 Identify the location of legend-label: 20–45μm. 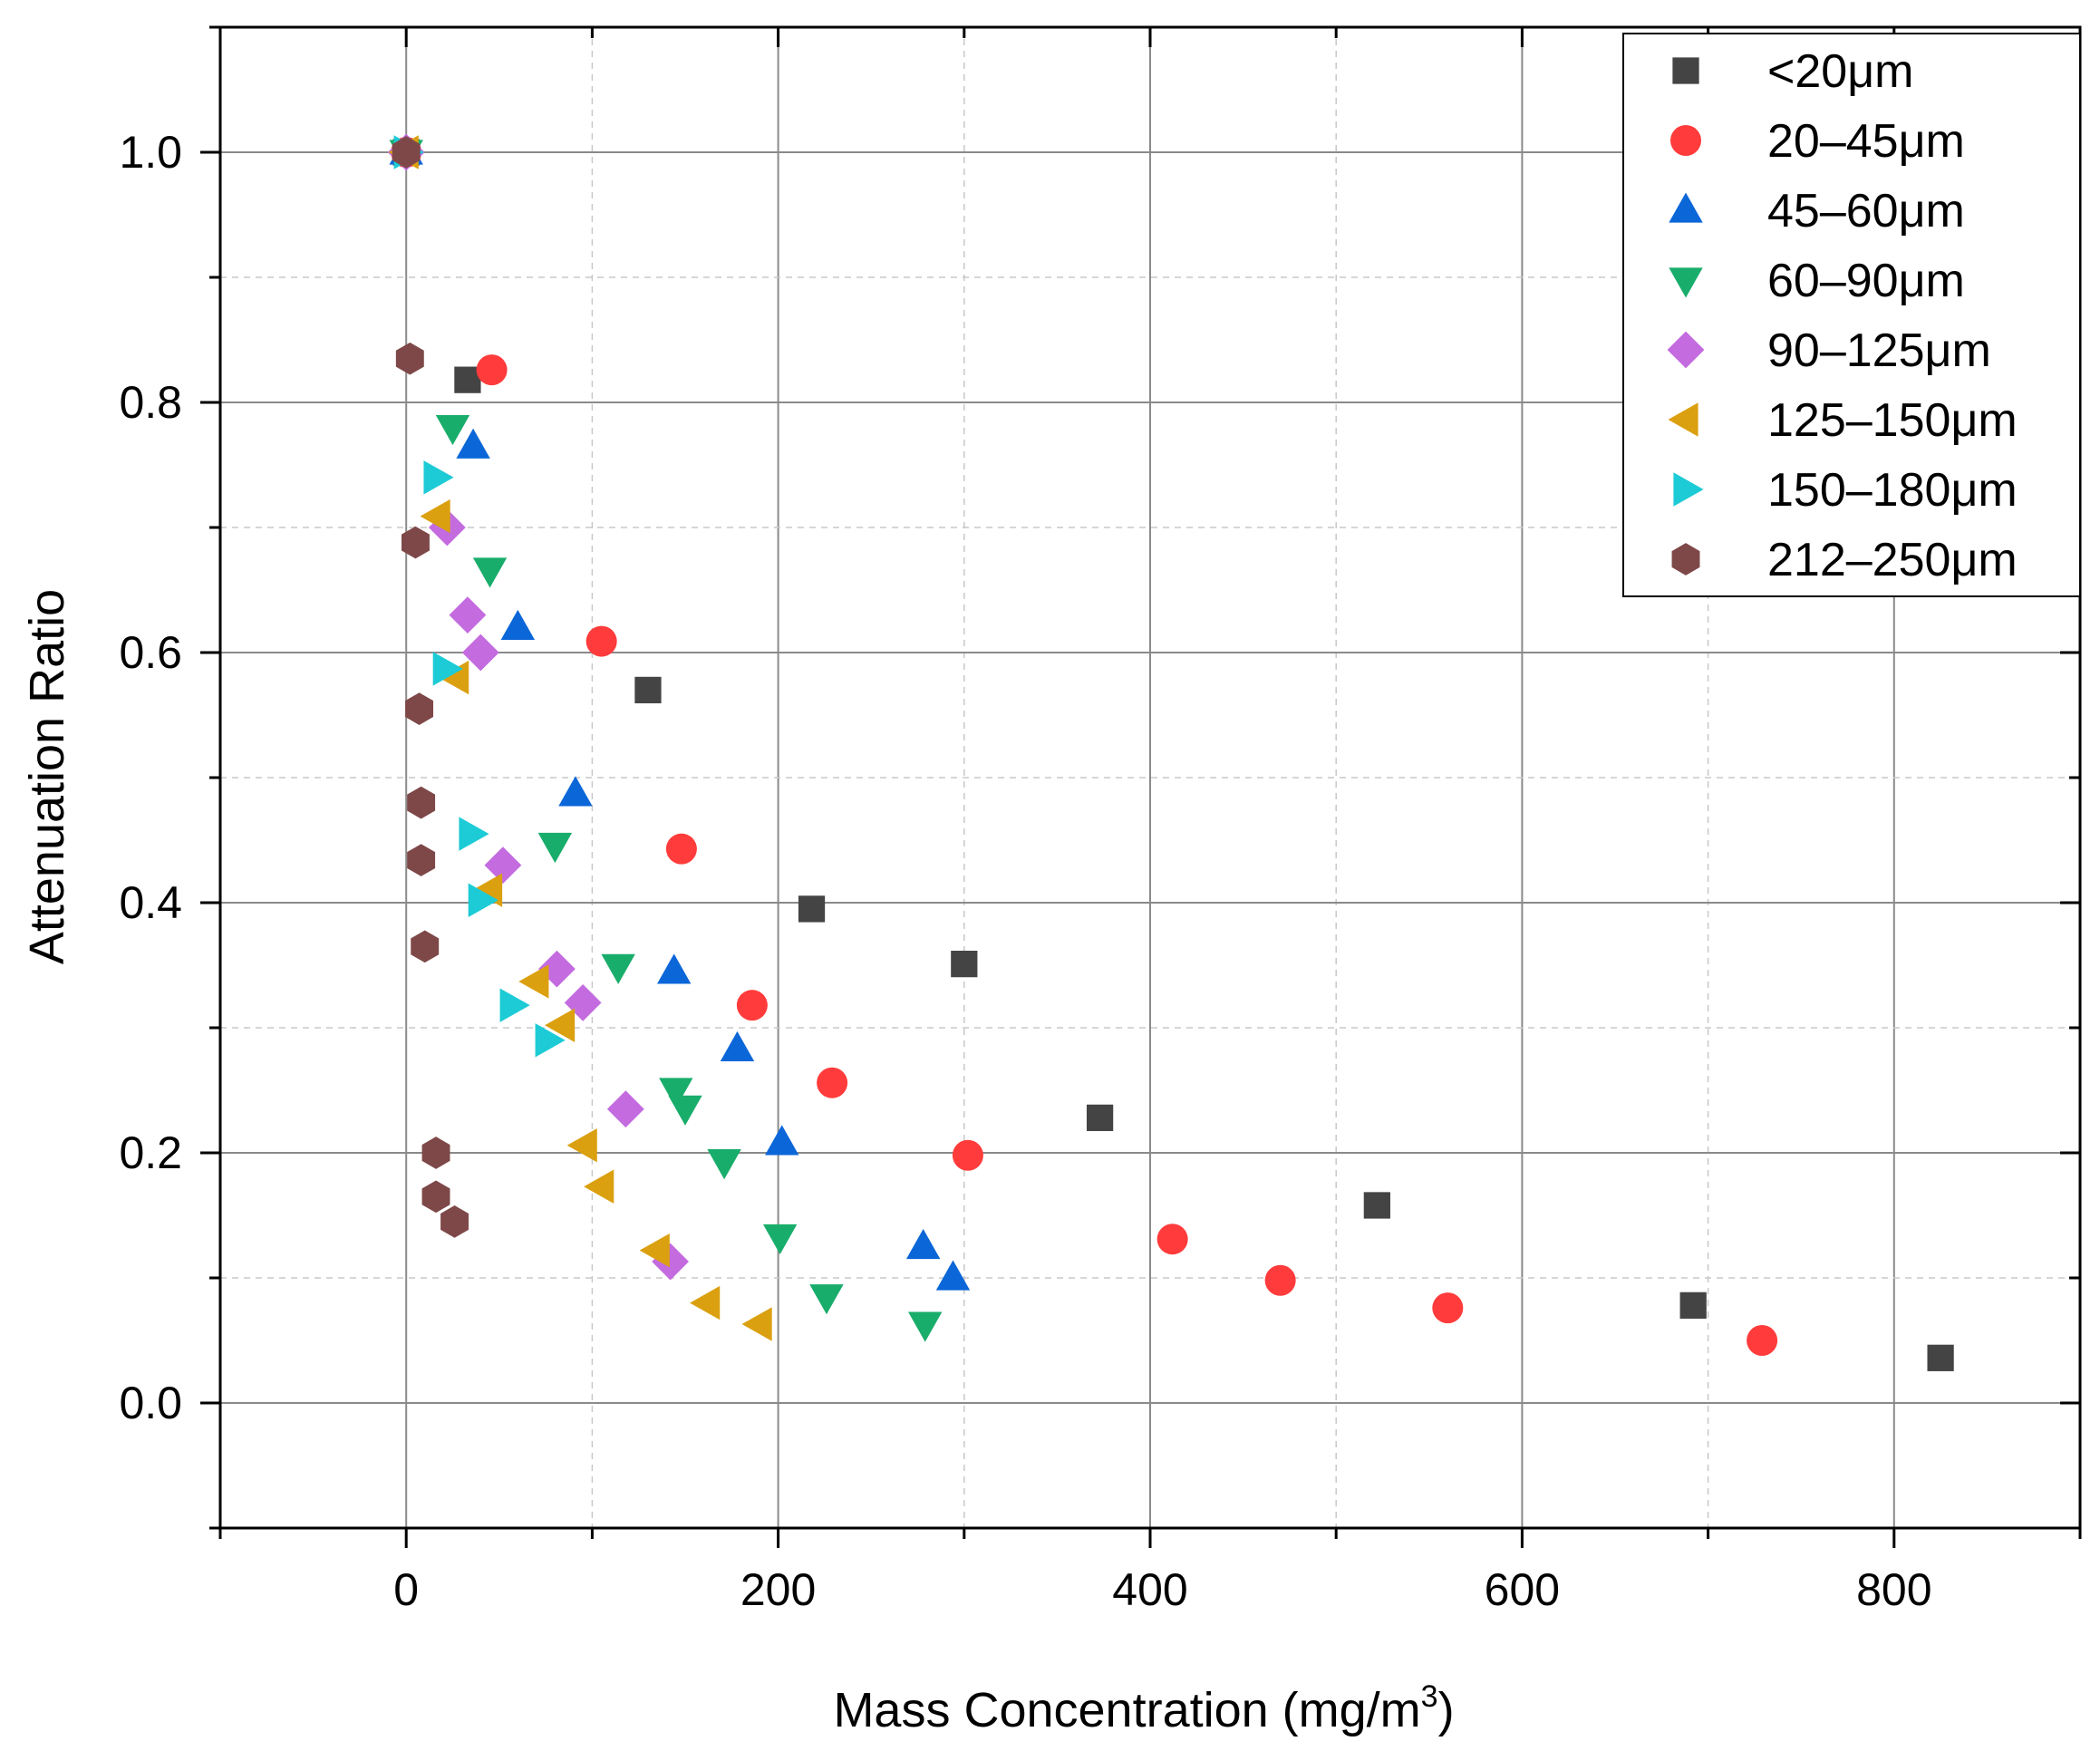
(1866, 141).